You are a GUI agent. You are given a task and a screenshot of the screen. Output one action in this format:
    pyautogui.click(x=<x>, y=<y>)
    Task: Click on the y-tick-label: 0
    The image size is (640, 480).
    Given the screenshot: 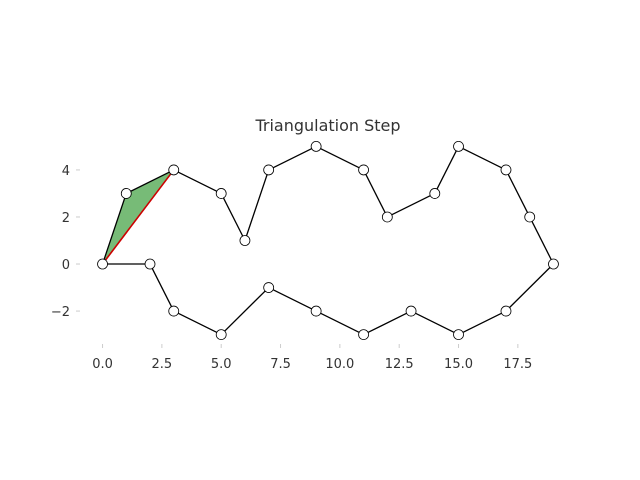 What is the action you would take?
    pyautogui.click(x=66, y=265)
    